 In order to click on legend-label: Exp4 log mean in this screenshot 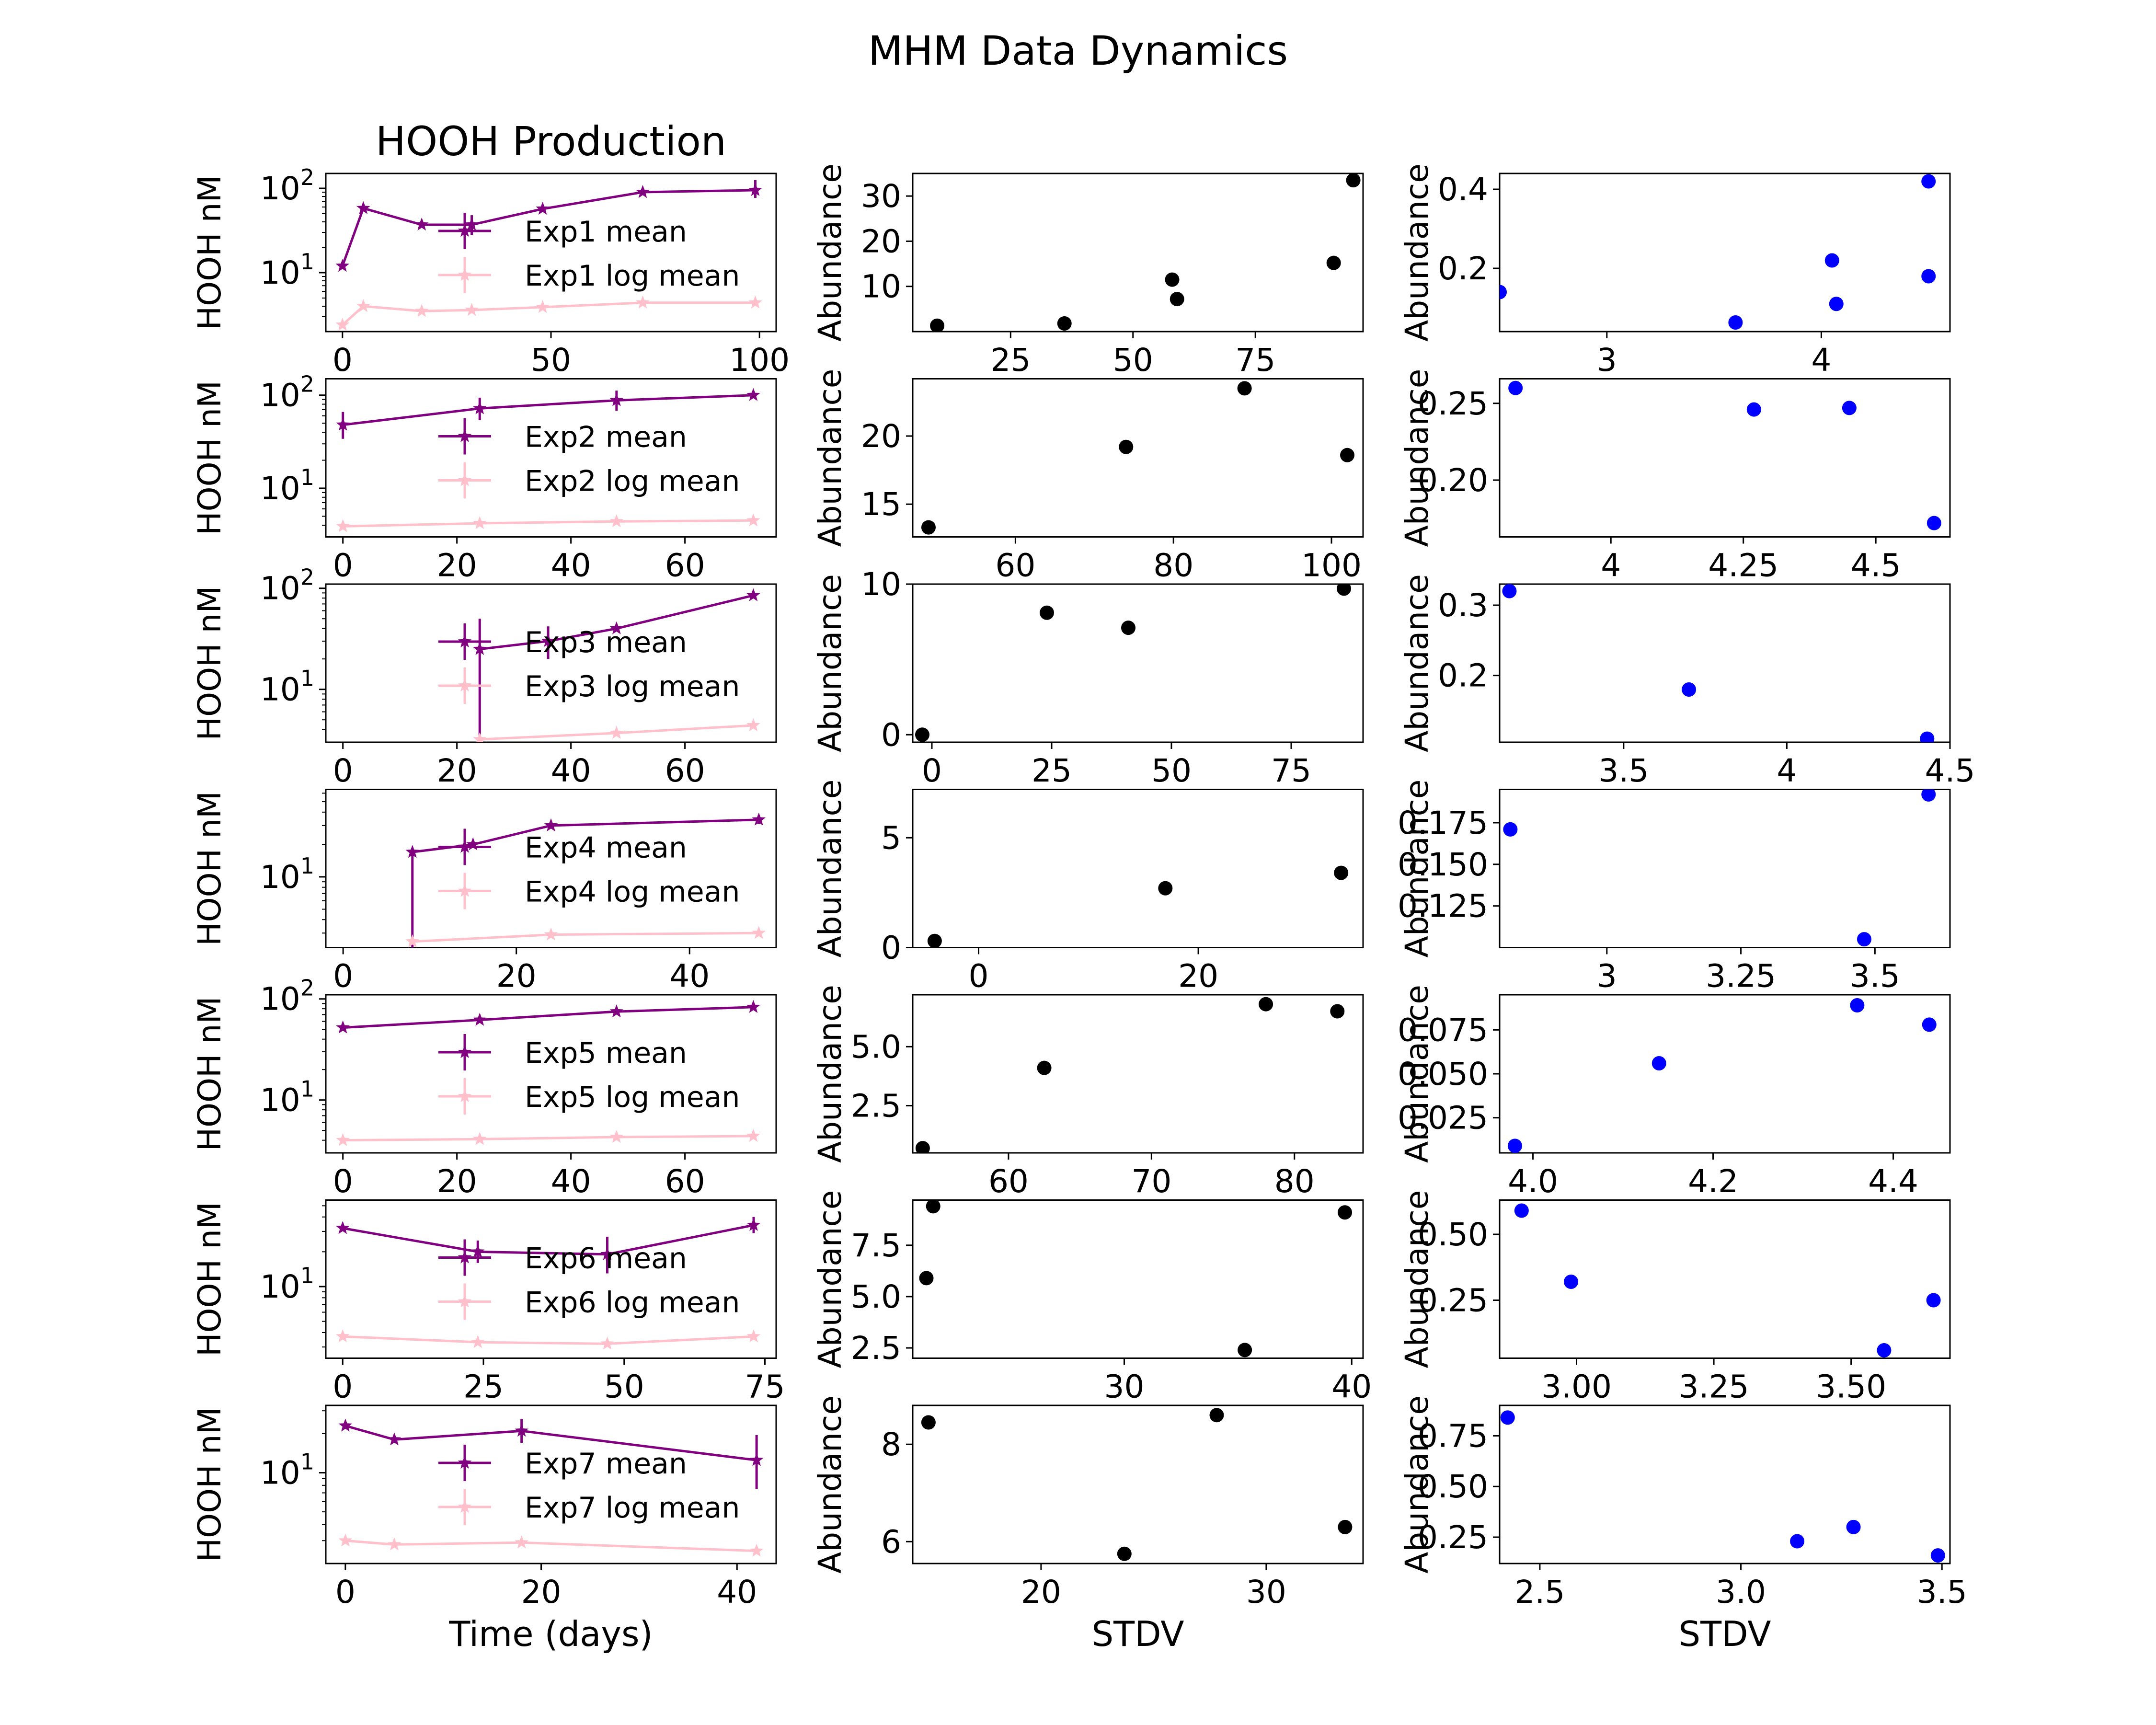, I will do `click(632, 892)`.